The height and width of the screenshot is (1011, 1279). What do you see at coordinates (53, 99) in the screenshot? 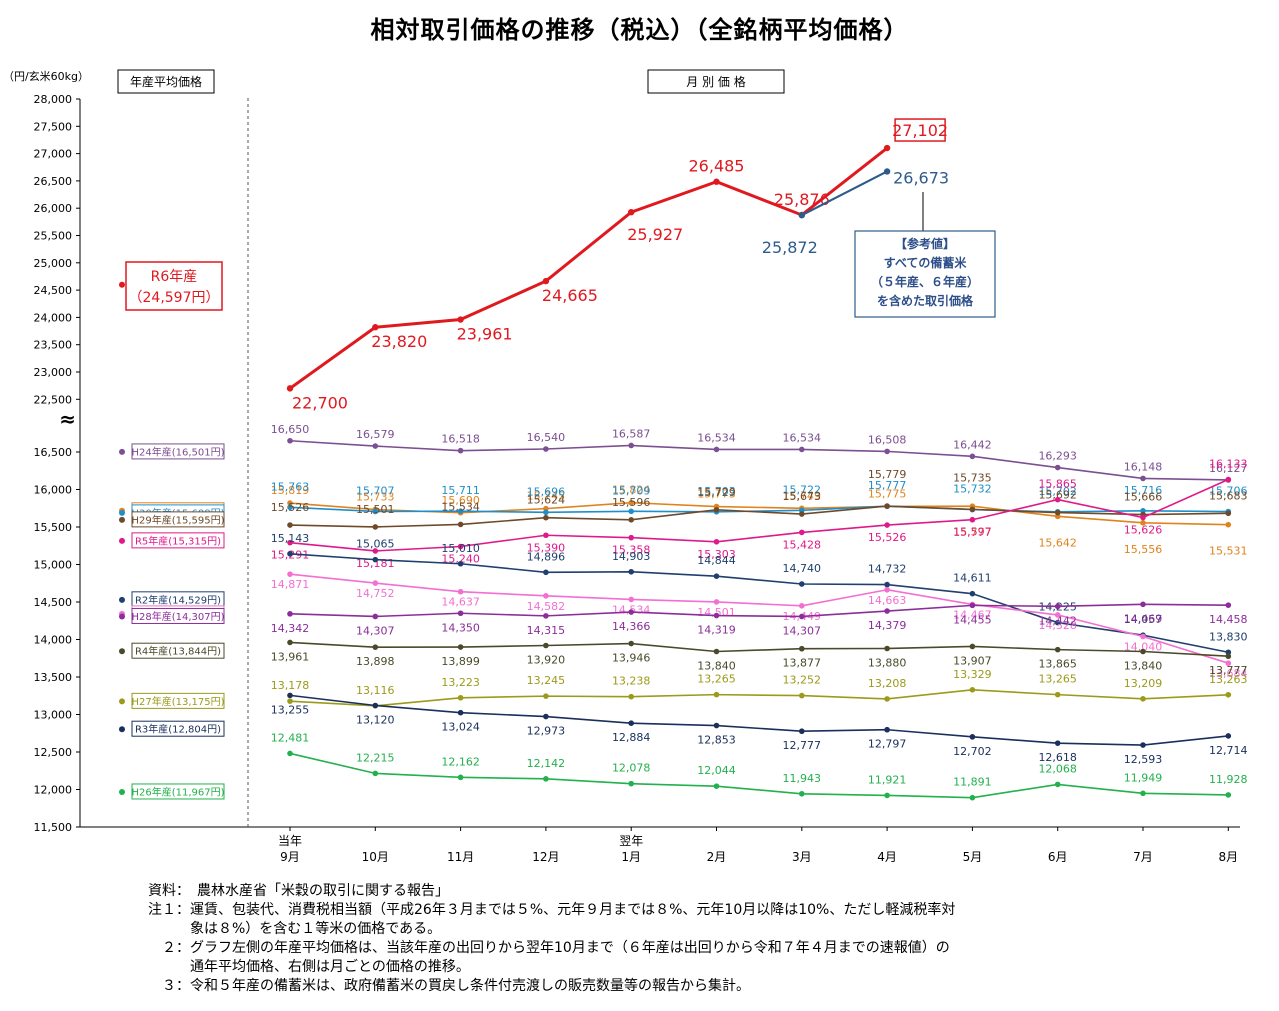
I see `y-tick-label: 28,000` at bounding box center [53, 99].